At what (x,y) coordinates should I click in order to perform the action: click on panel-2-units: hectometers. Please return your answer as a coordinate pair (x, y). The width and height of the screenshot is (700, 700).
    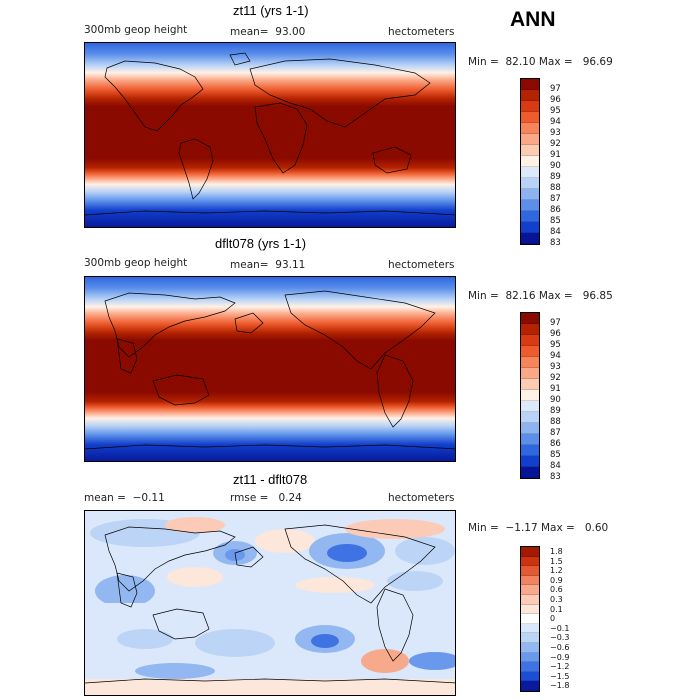
    Looking at the image, I should click on (421, 265).